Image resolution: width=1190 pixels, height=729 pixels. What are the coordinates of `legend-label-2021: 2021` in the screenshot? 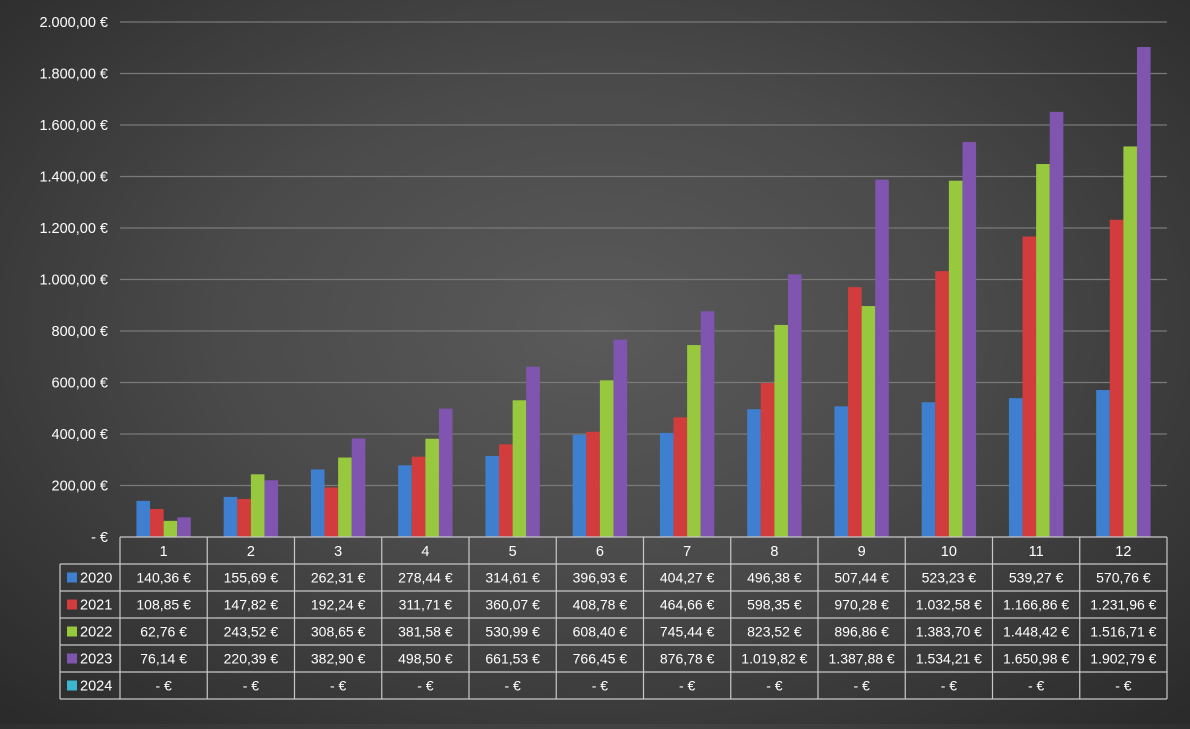 It's located at (96, 606).